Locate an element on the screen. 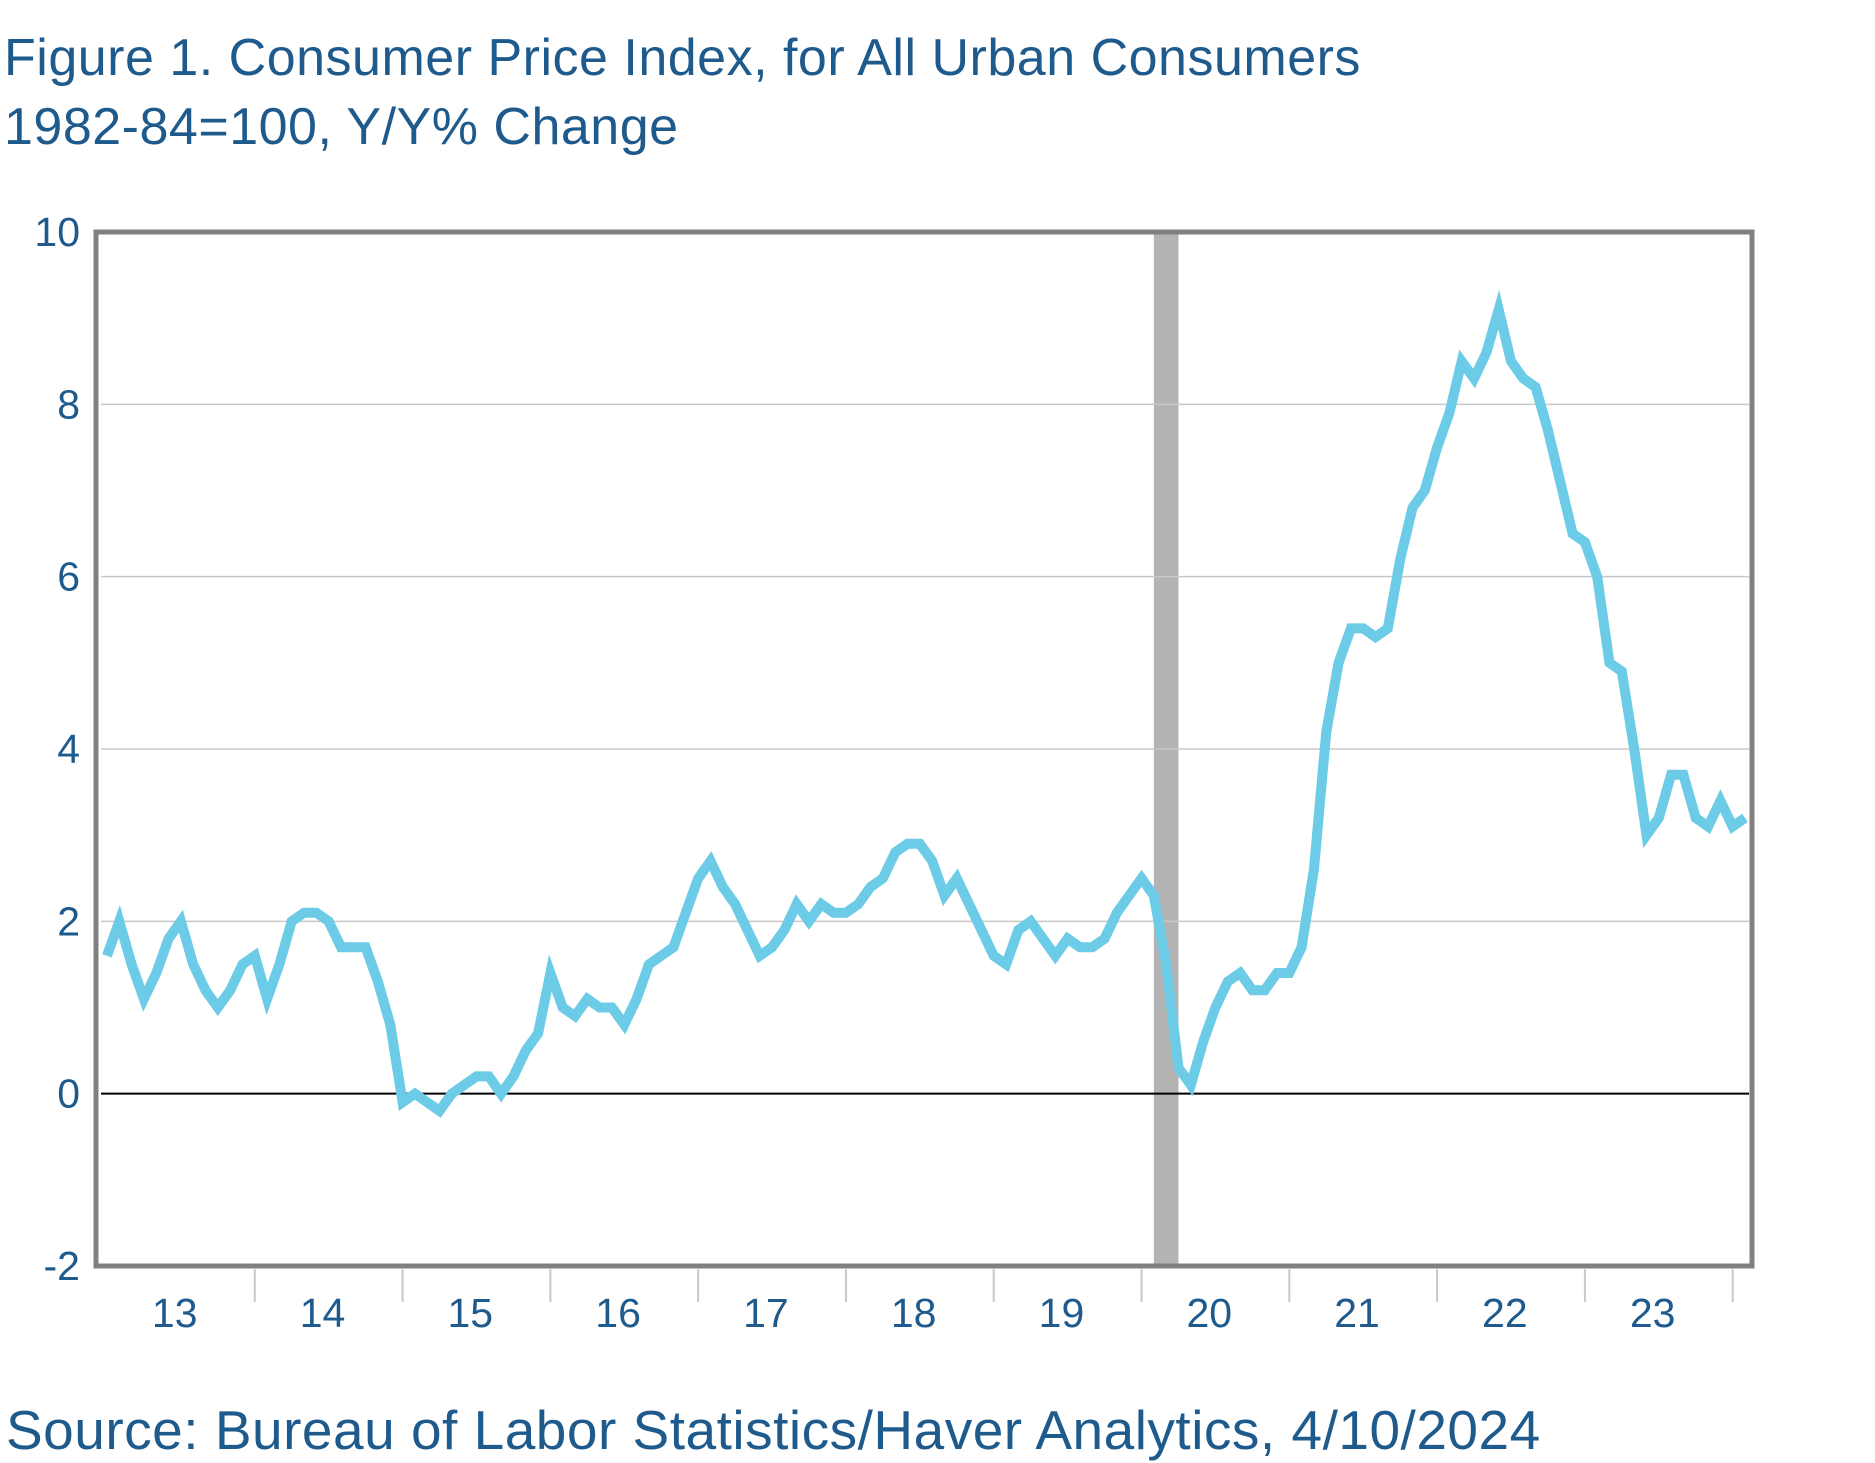  x-axis-ticks-layer is located at coordinates (993, 1285).